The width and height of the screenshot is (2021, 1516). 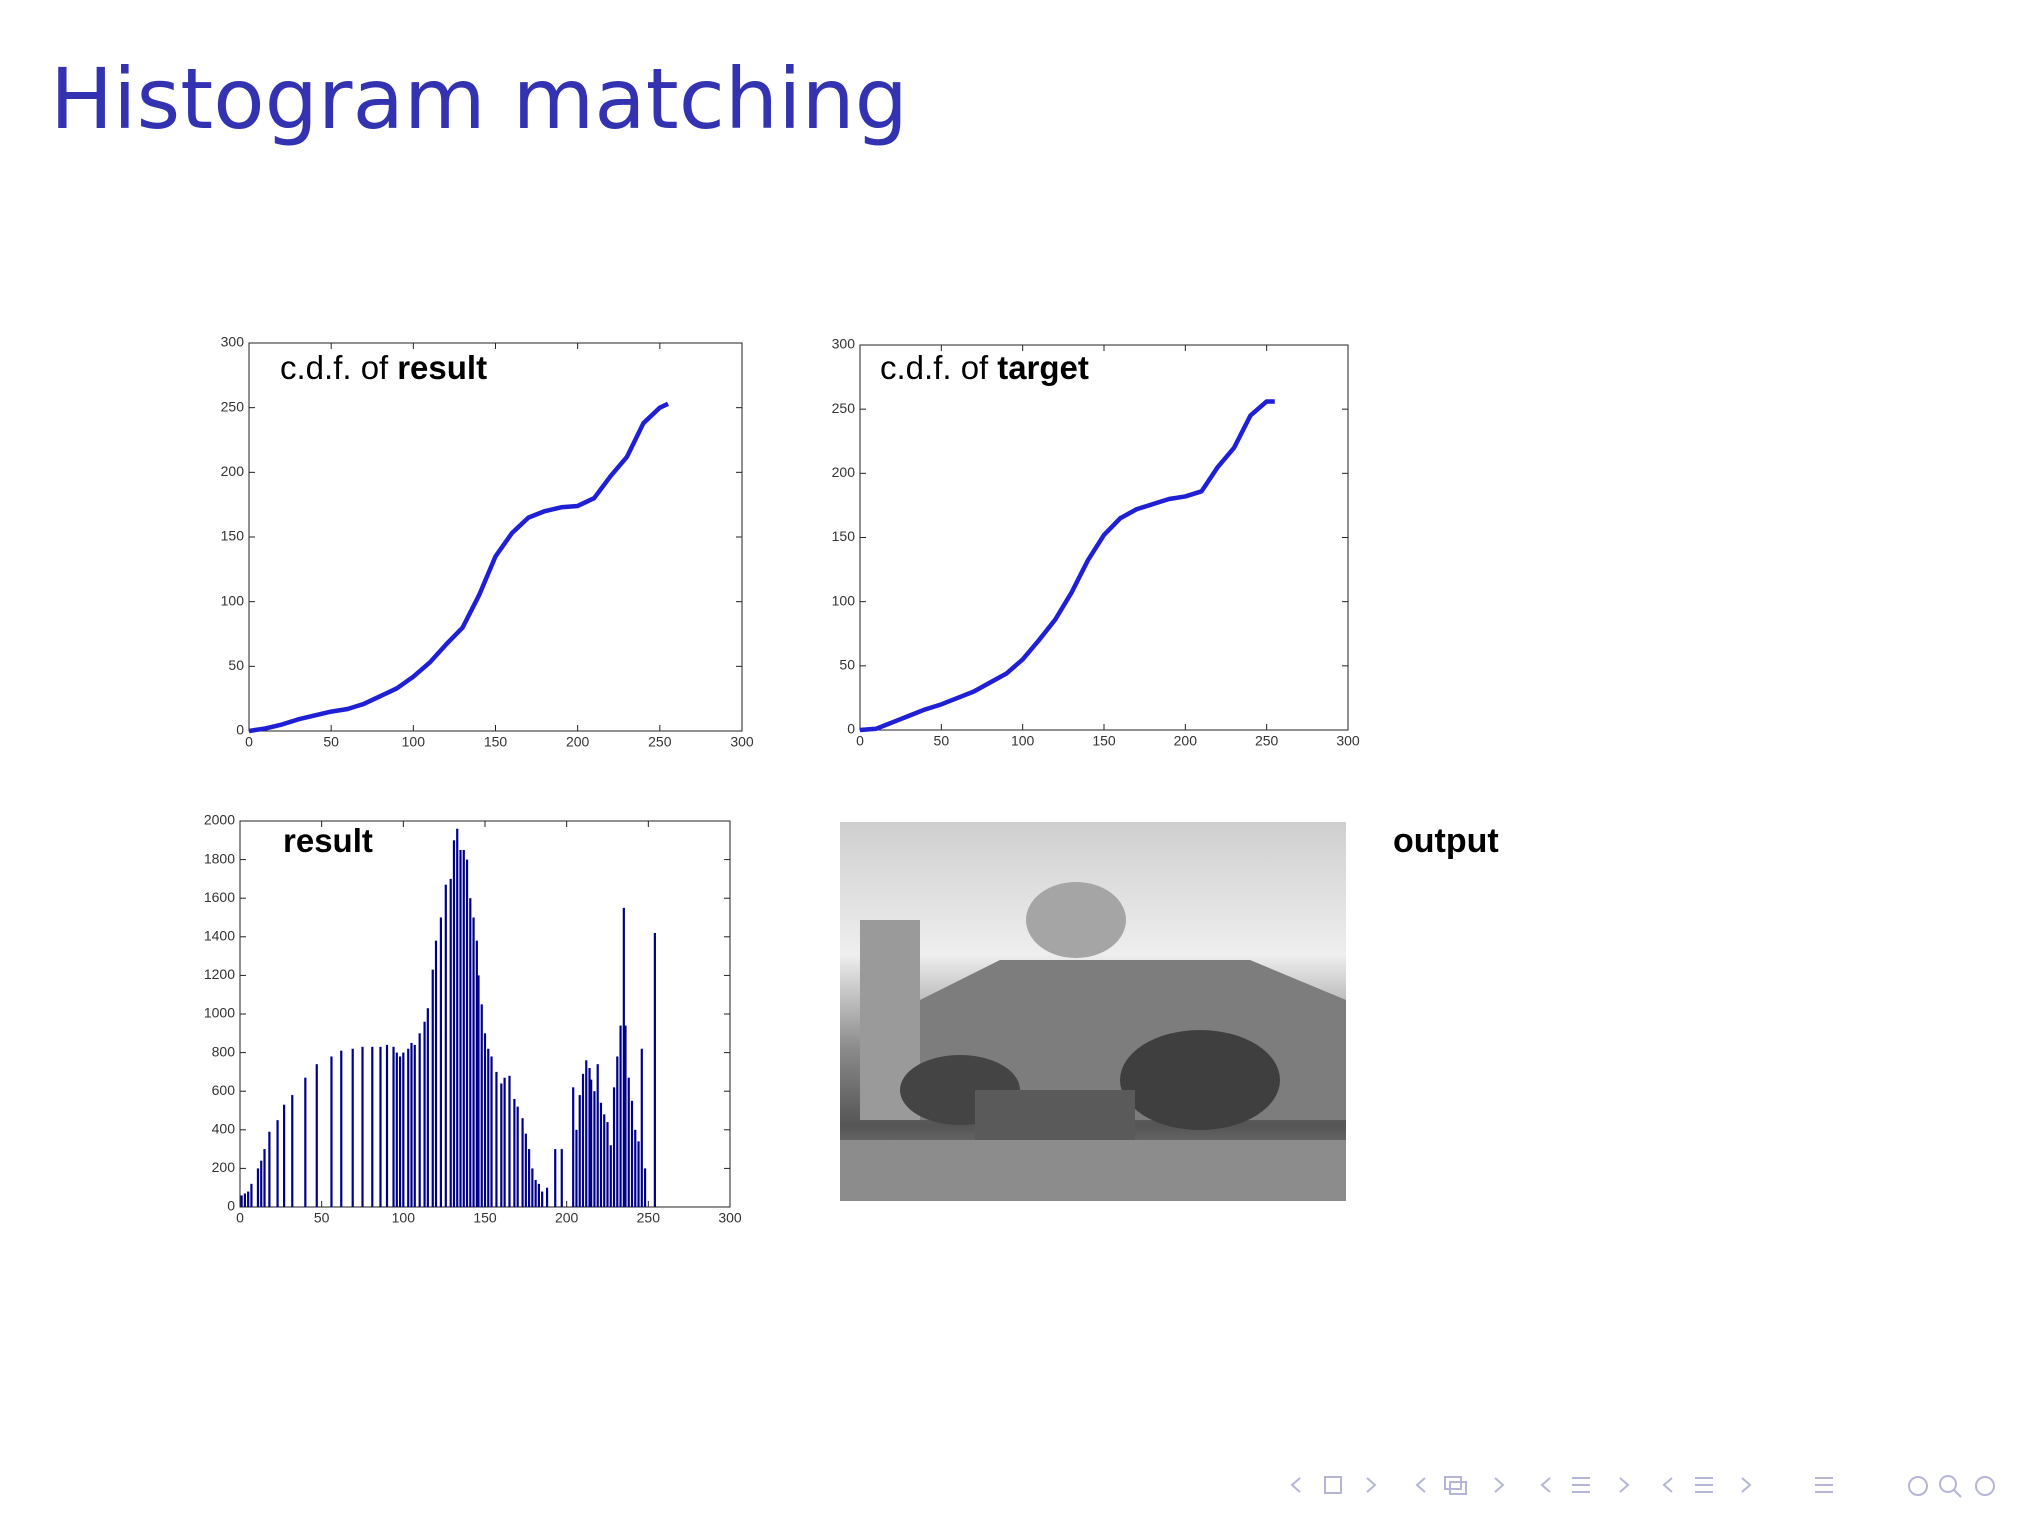 I want to click on x-tick-label: 250, so click(x=660, y=742).